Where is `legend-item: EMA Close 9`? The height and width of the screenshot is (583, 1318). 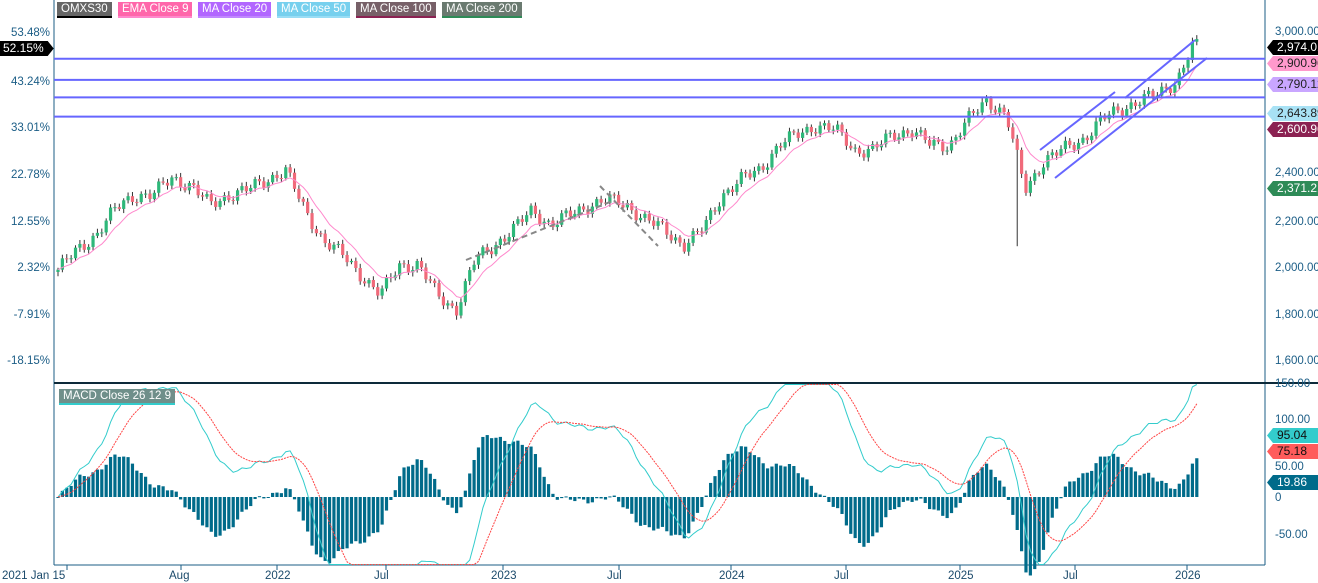
legend-item: EMA Close 9 is located at coordinates (155, 10).